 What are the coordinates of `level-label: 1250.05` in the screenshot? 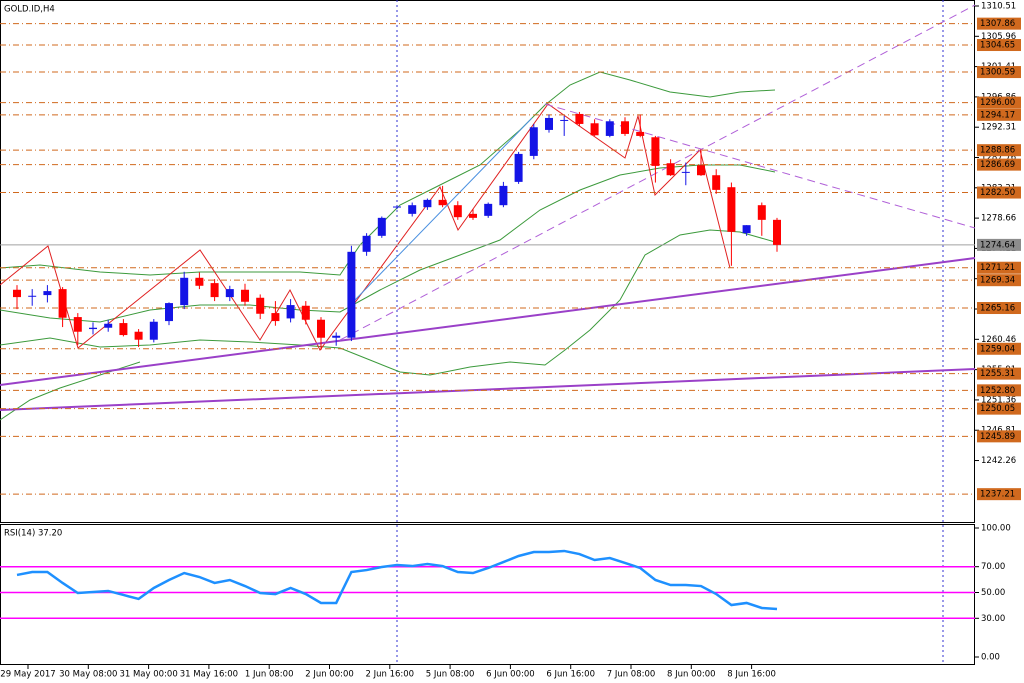 It's located at (997, 409).